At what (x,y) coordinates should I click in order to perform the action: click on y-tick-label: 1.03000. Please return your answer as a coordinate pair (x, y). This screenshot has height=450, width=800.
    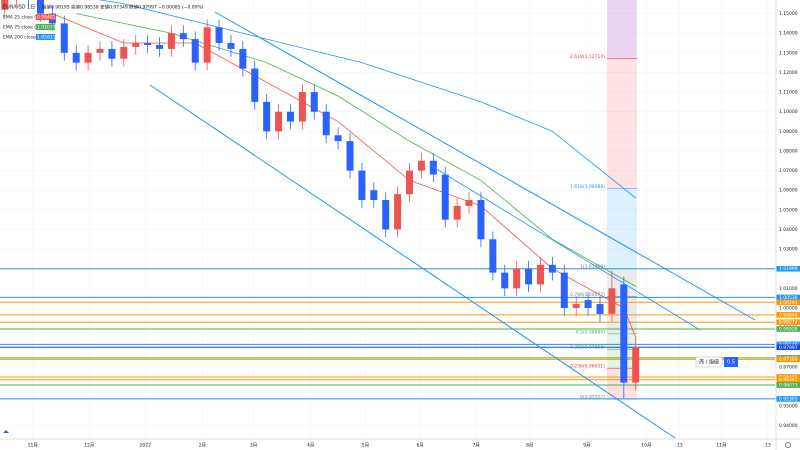
    Looking at the image, I should click on (788, 250).